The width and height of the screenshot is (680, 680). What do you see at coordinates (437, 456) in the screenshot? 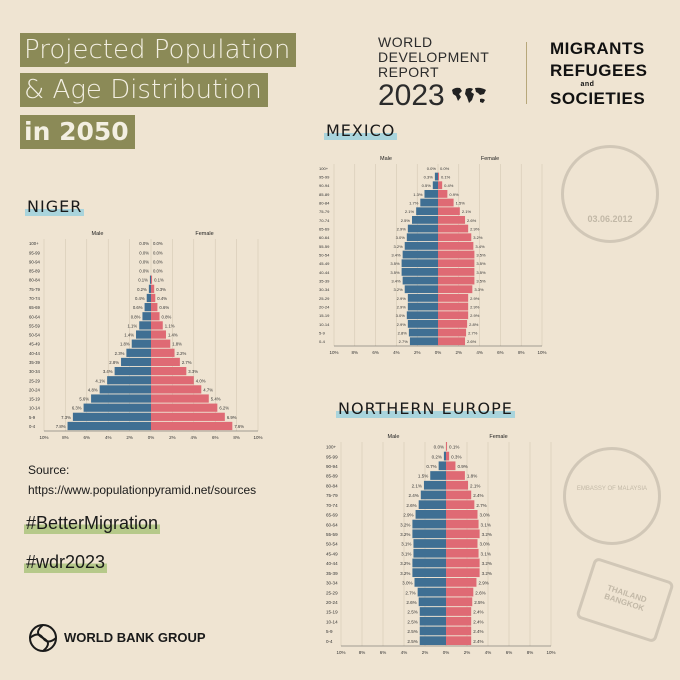
I see `northern-europe-value-male: 0.2%` at bounding box center [437, 456].